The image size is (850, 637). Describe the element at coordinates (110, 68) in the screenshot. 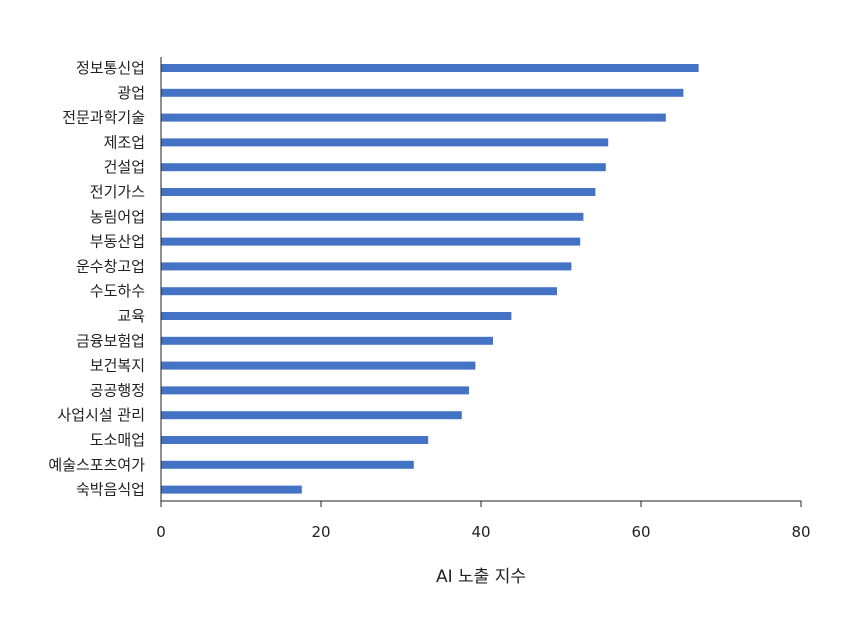

I see `category-label: 정보통신업` at that location.